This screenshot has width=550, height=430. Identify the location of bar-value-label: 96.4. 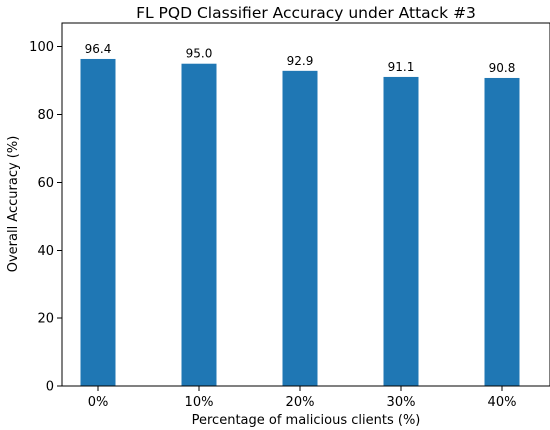
(98, 49).